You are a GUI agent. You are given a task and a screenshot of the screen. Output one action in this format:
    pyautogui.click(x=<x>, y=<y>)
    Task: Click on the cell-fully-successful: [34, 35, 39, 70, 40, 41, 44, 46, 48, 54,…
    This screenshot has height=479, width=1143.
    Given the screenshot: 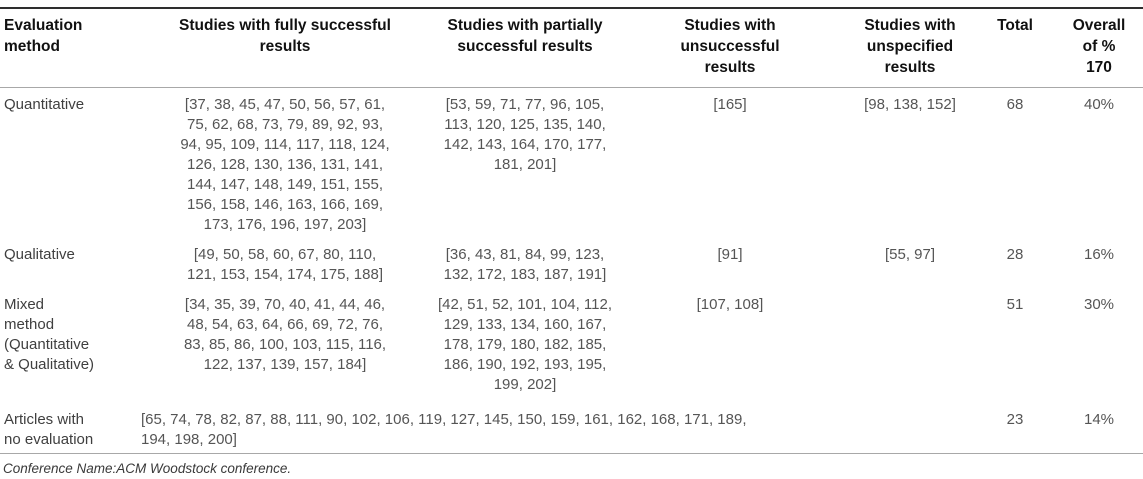 What is the action you would take?
    pyautogui.click(x=285, y=334)
    